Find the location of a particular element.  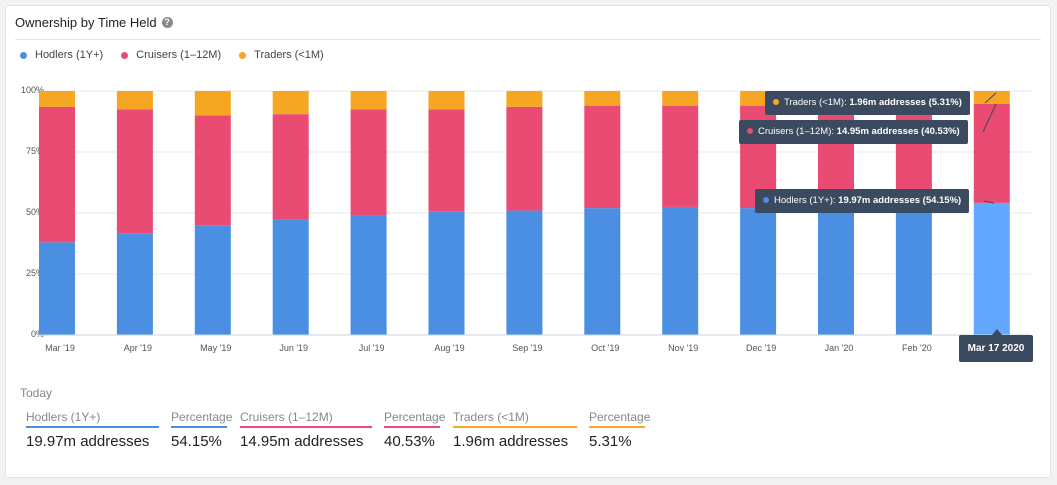

legend-item-cruisers: Cruisers (1–12M) is located at coordinates (171, 55).